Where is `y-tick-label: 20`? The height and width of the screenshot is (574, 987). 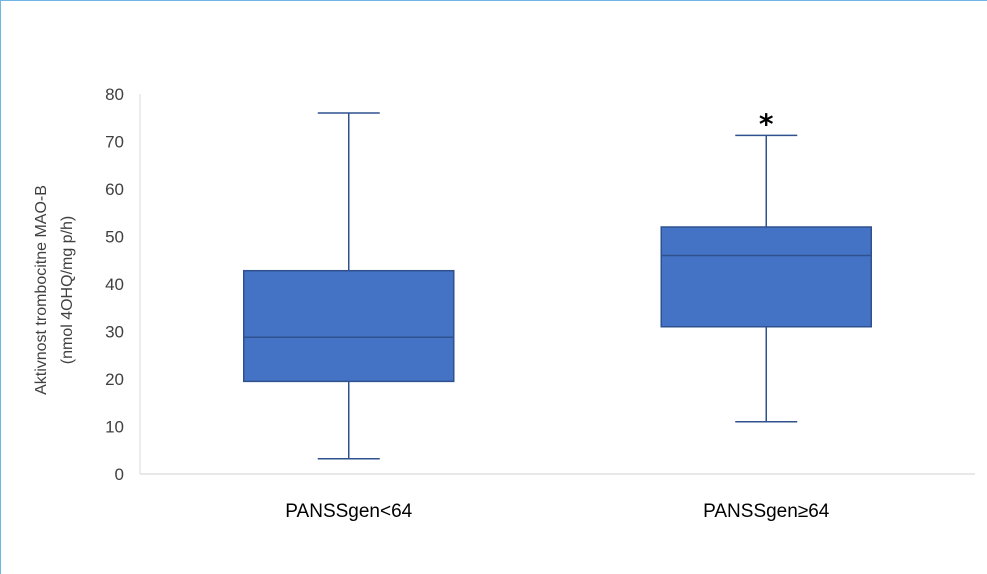 y-tick-label: 20 is located at coordinates (114, 379).